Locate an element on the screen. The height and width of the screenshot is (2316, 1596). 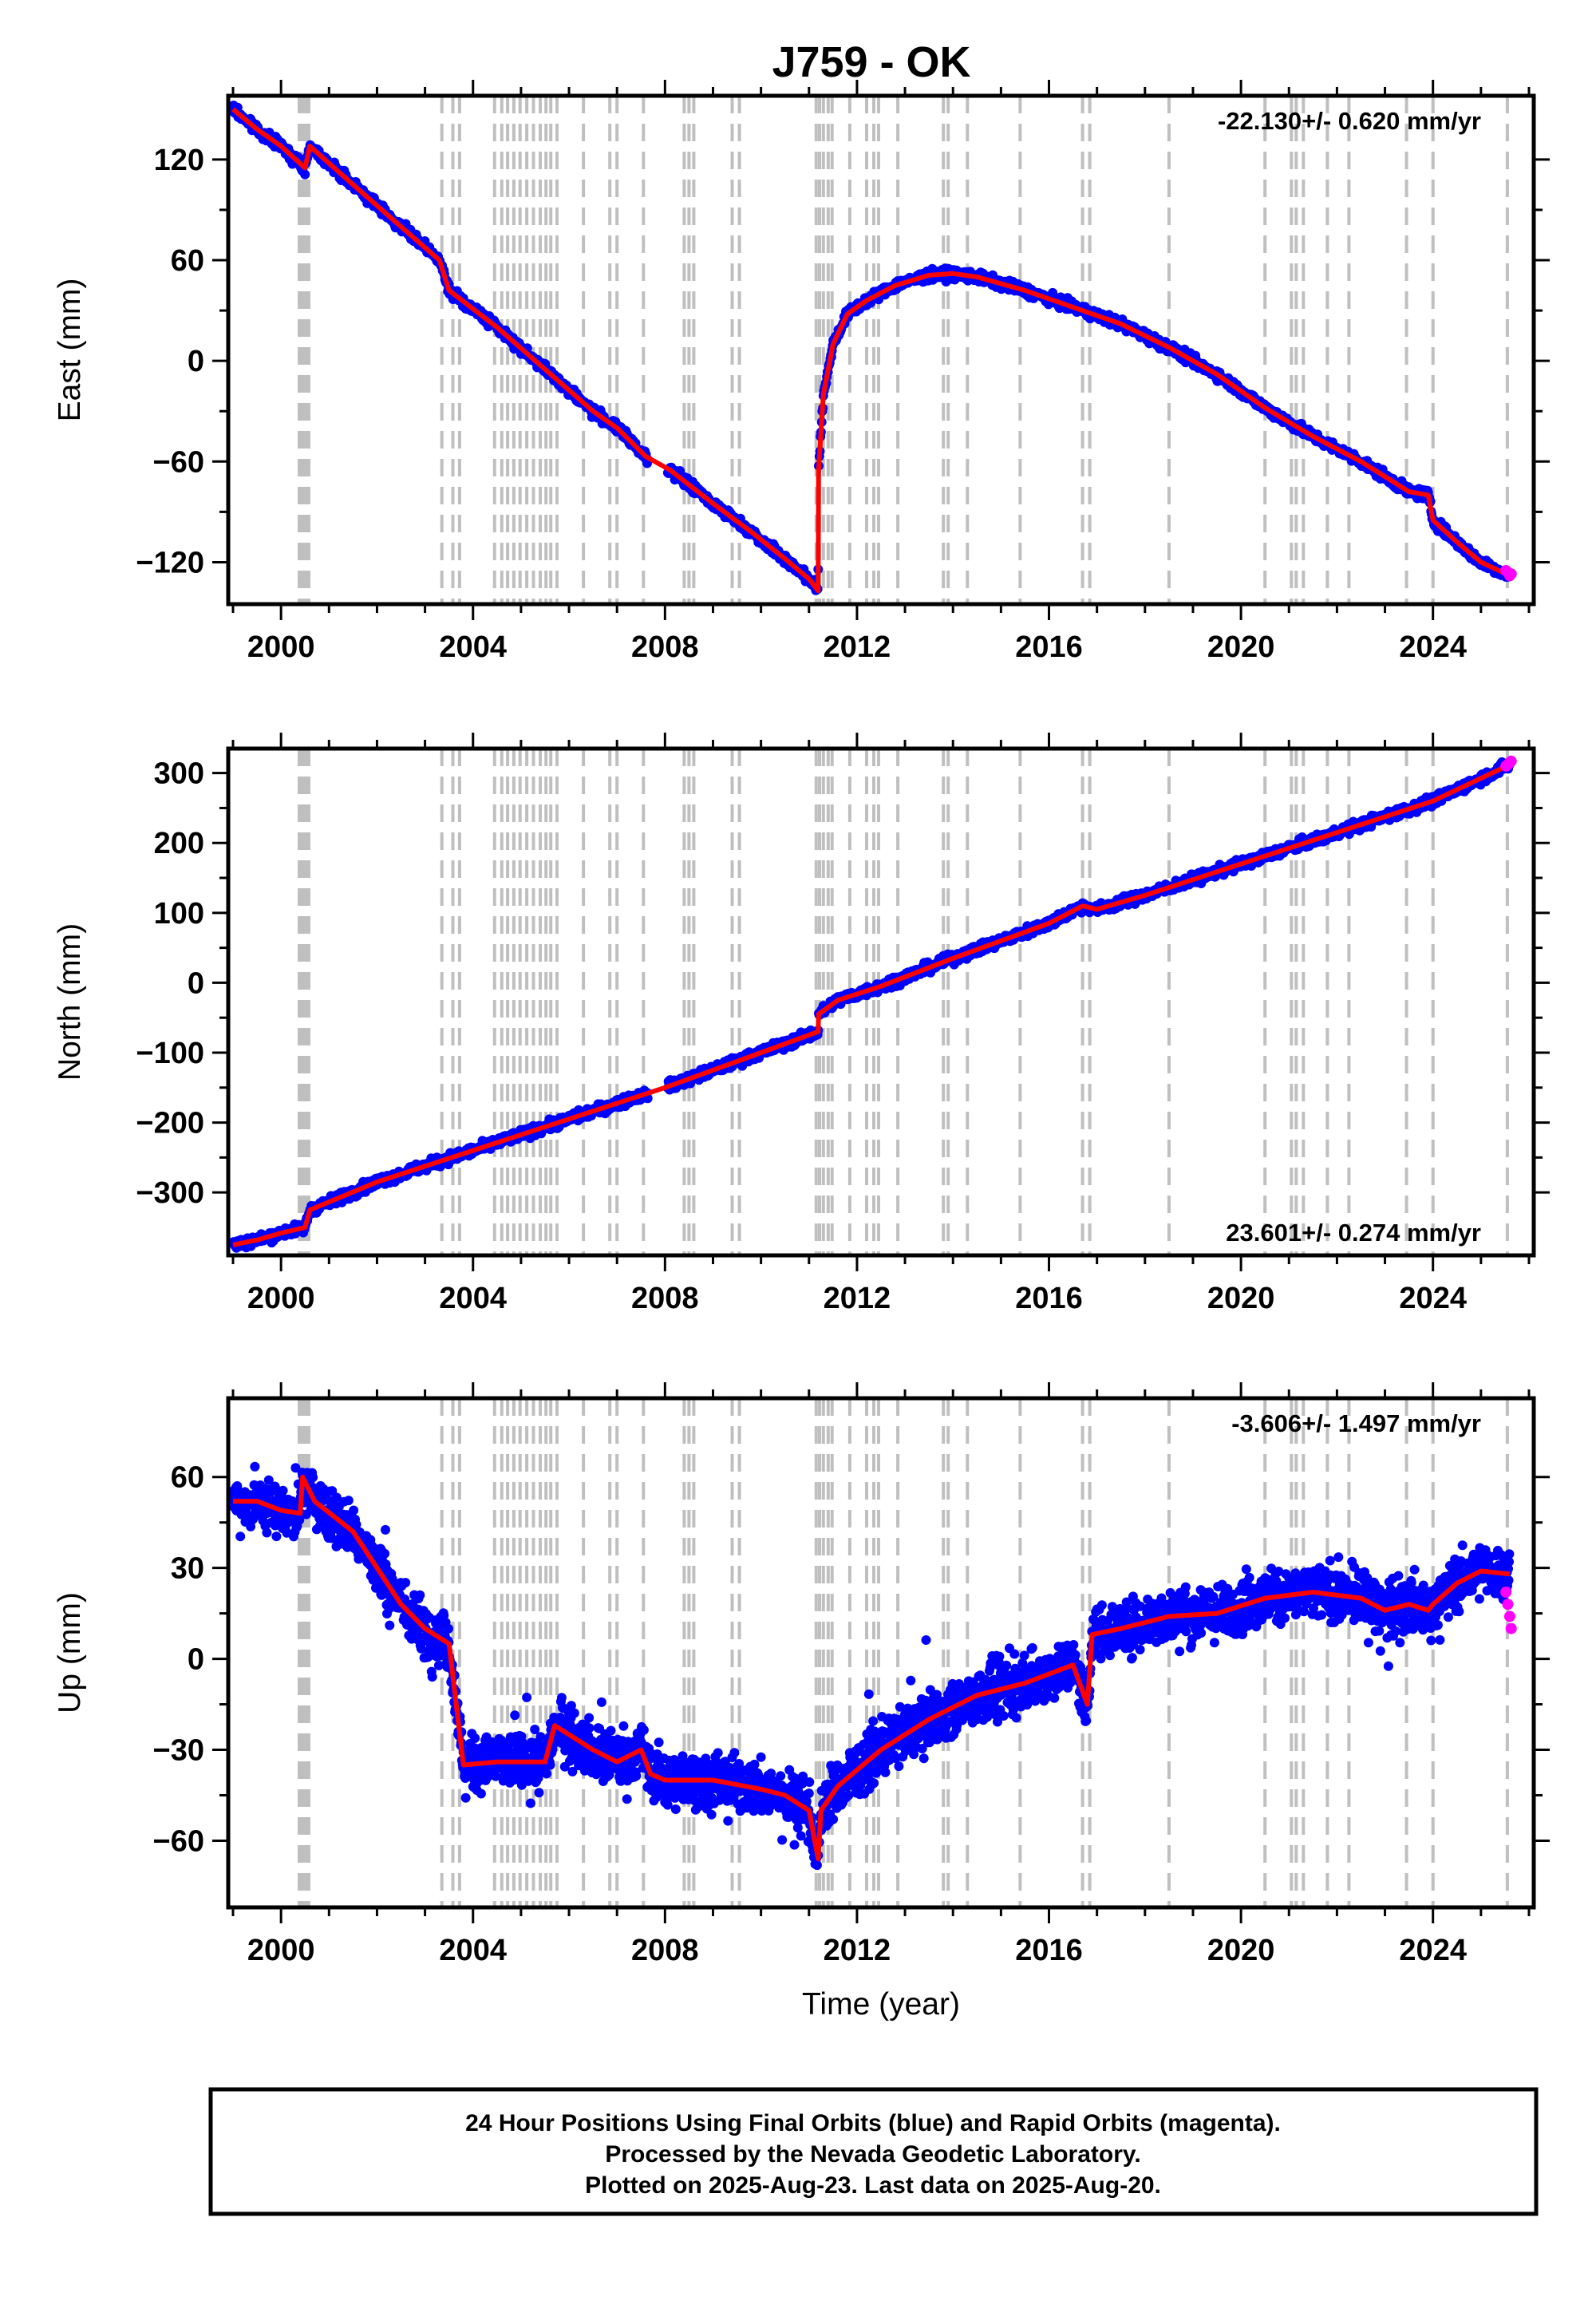
y-tick-label: −100 is located at coordinates (170, 1053).